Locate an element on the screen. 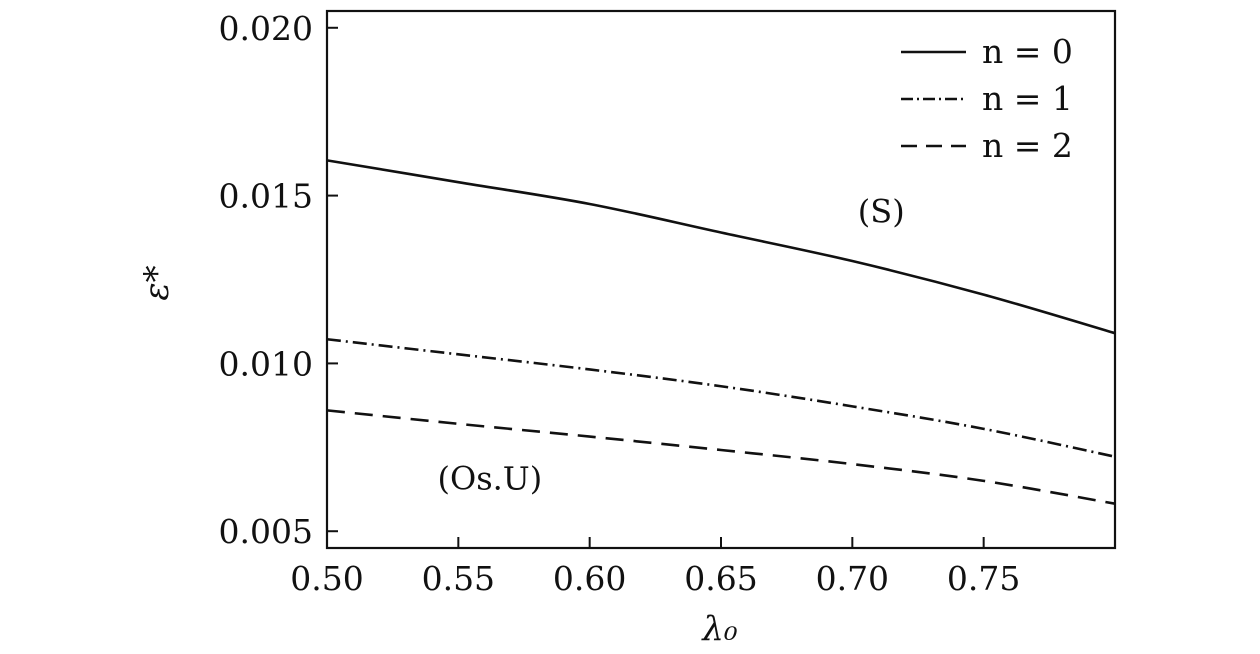 Image resolution: width=1260 pixels, height=654 pixels. x-tick-label: 0.65 is located at coordinates (720, 578).